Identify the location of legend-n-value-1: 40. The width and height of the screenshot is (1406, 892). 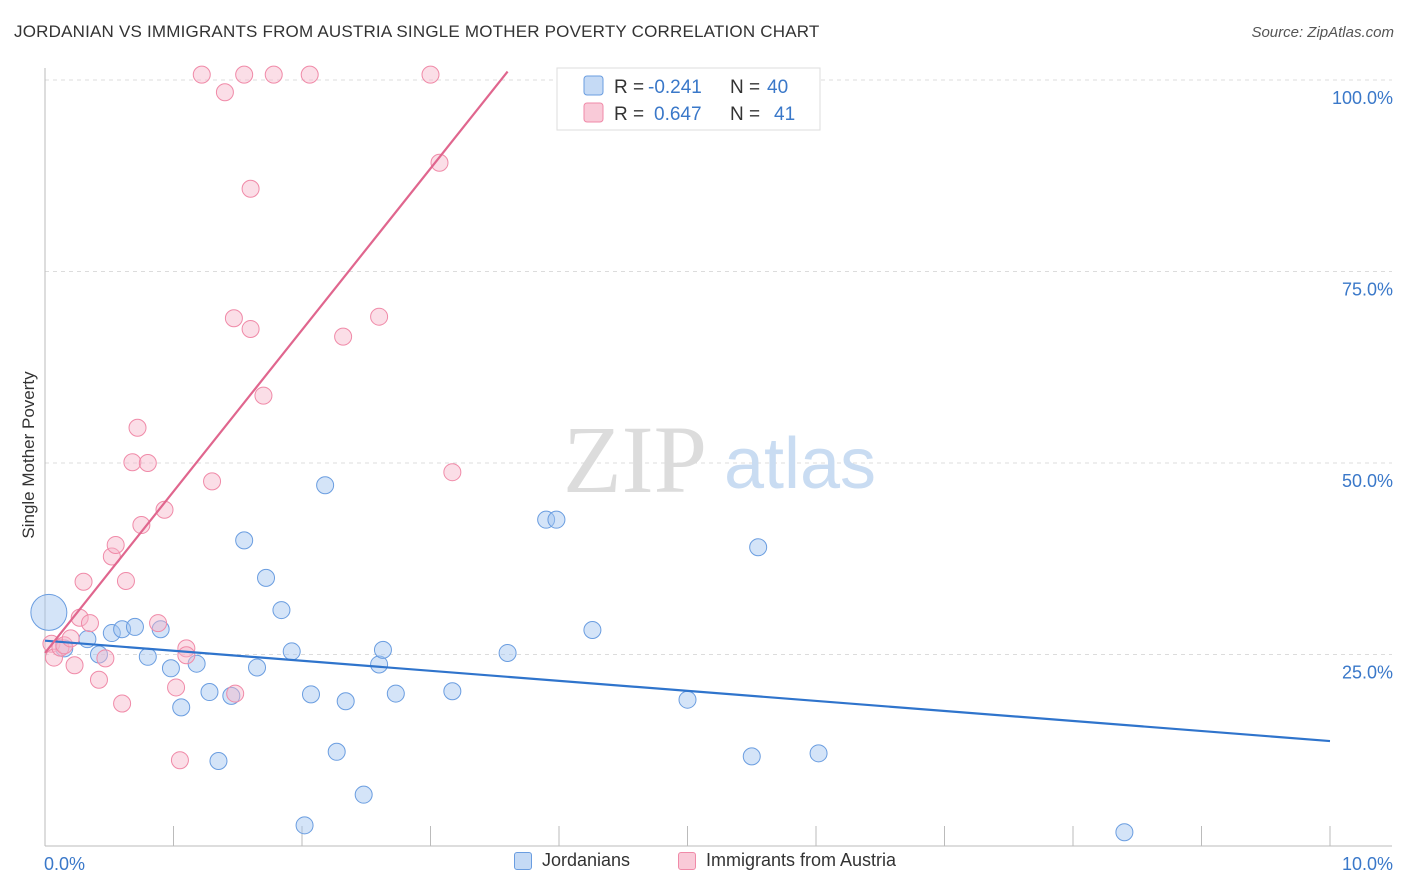
(777, 87).